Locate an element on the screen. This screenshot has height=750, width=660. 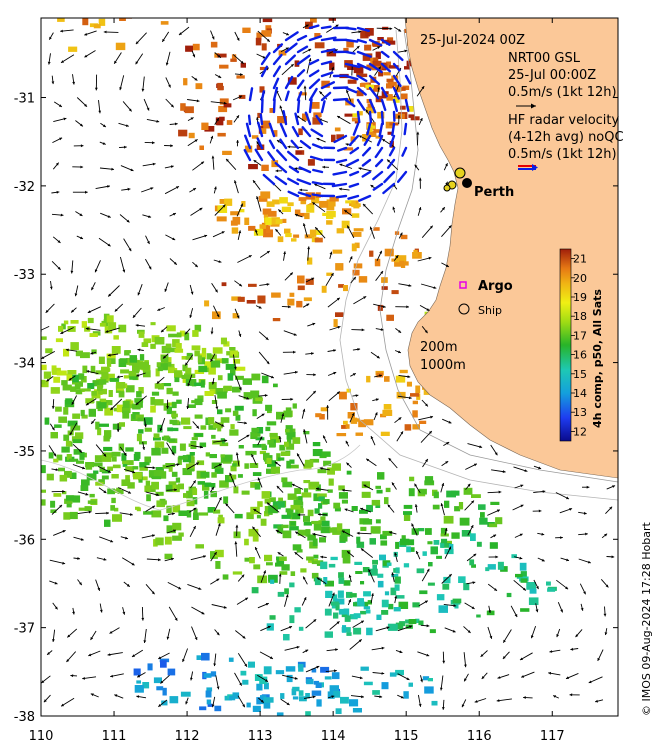
hf-radar-vectors is located at coordinates (327, 113).